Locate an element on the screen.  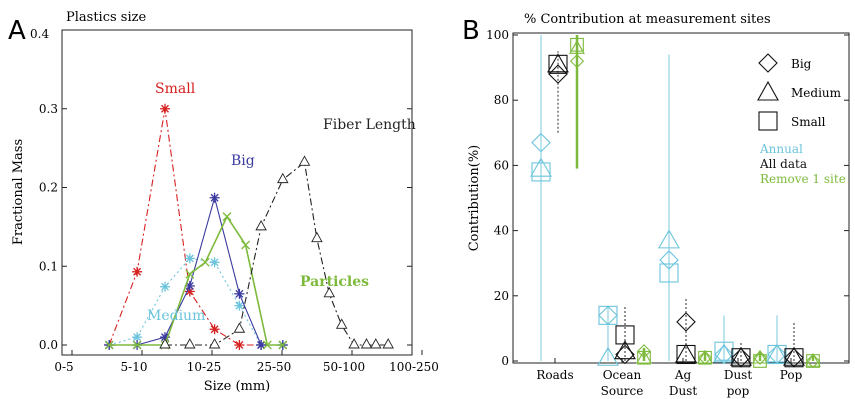
b-y-tick-label: 0 is located at coordinates (505, 361).